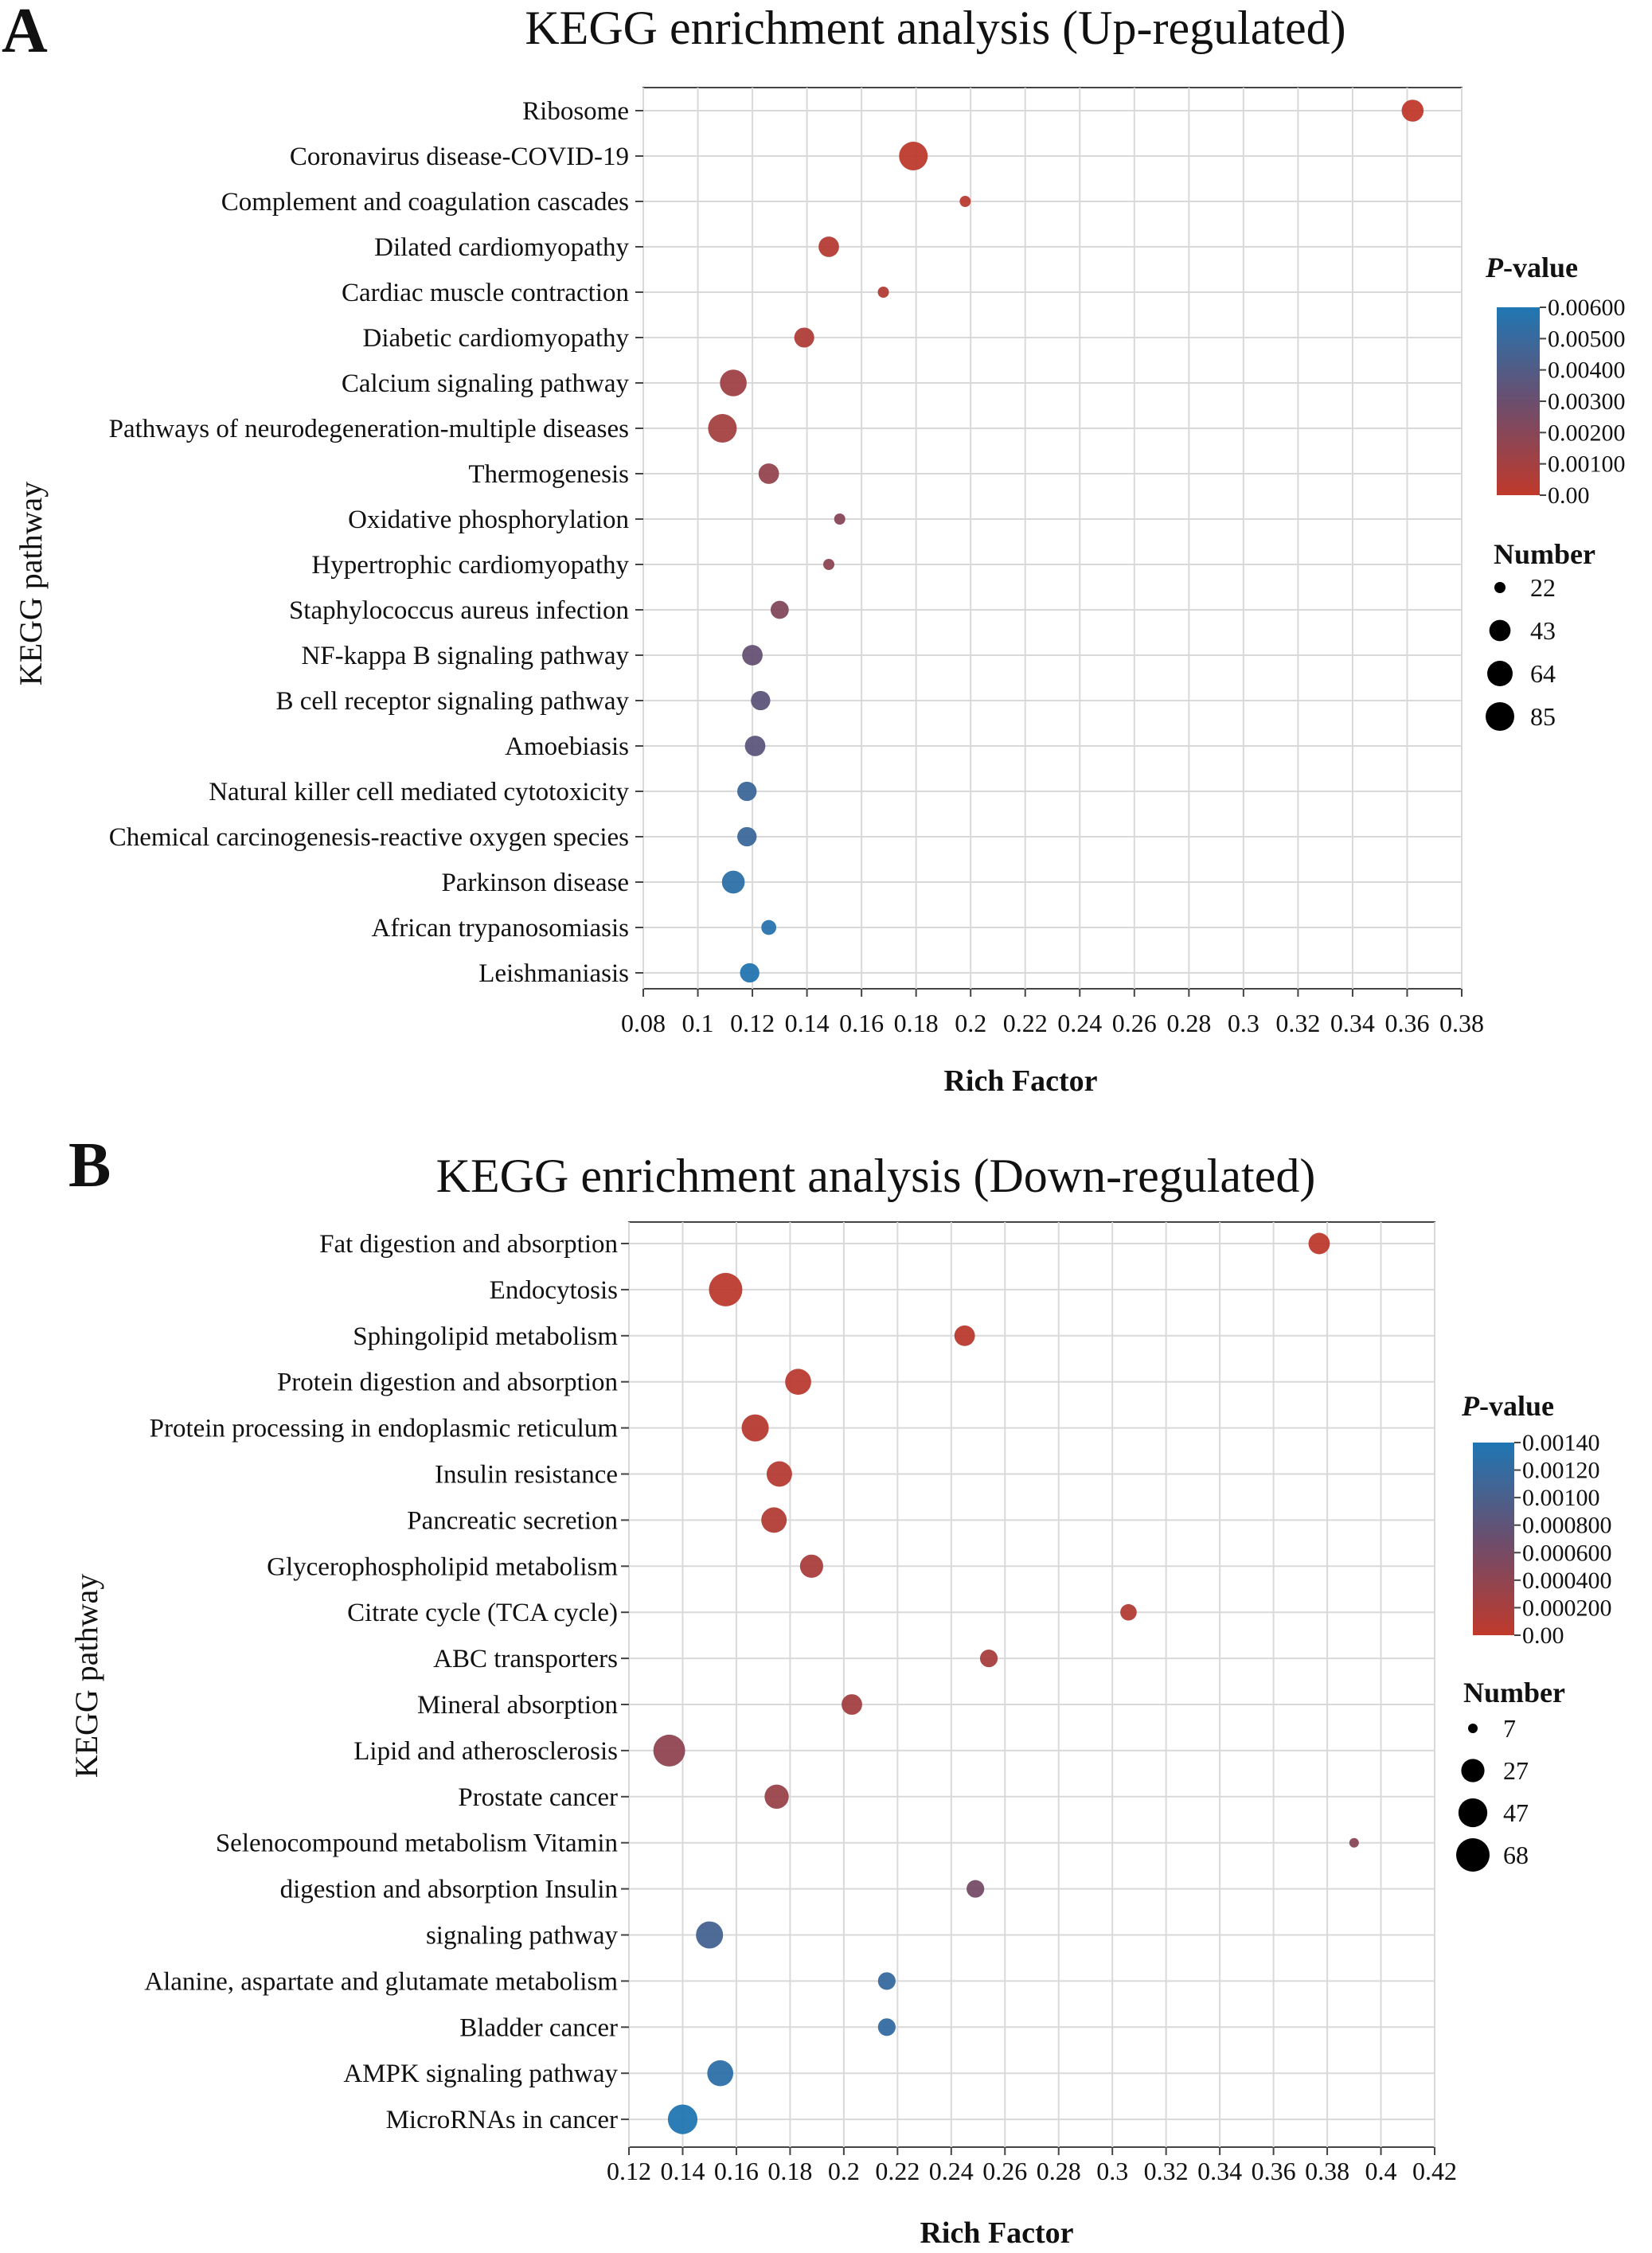 This screenshot has width=1652, height=2253. I want to click on x-tick-label: 0.32, so click(1297, 1023).